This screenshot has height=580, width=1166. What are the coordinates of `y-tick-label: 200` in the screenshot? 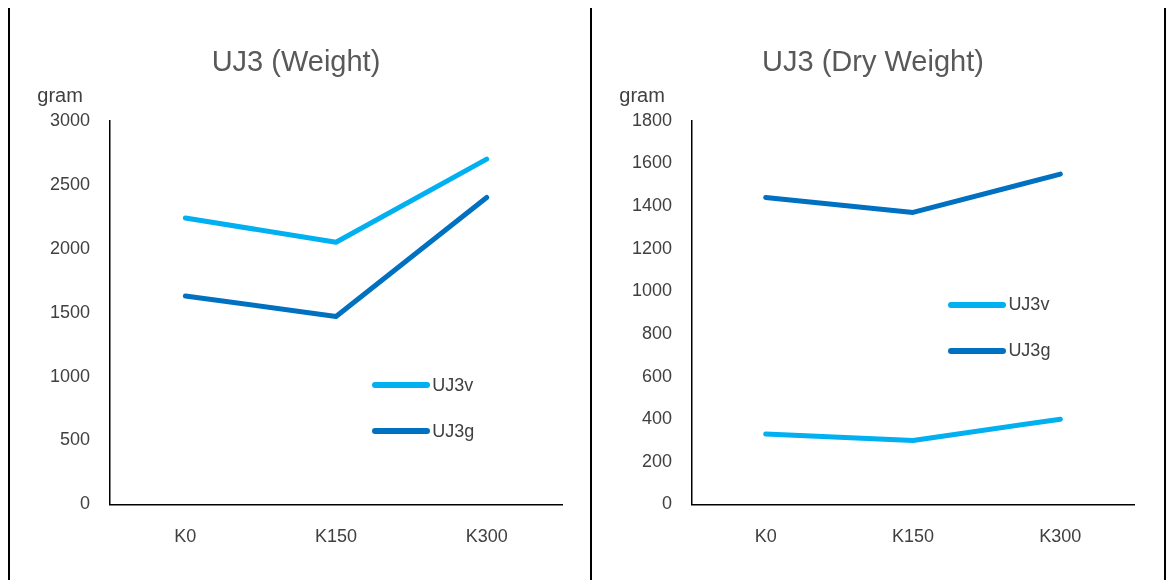 It's located at (657, 460).